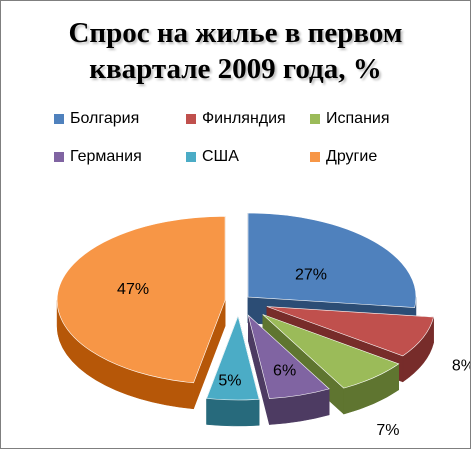 Image resolution: width=471 pixels, height=449 pixels. Describe the element at coordinates (105, 118) in the screenshot. I see `legend-label-bulgaria: Болгария` at that location.